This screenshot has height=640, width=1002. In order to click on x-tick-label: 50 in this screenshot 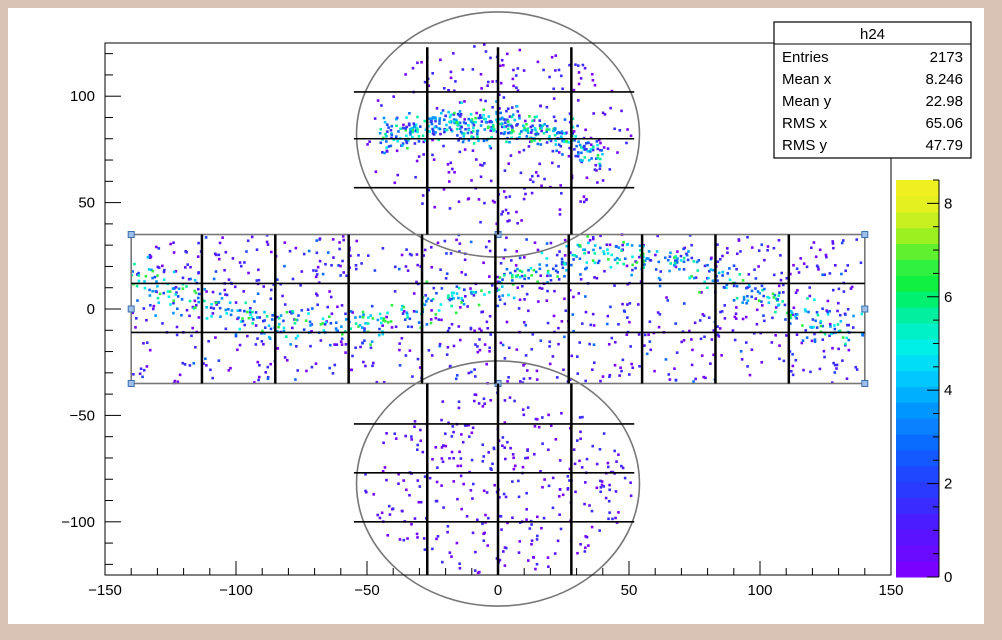, I will do `click(629, 590)`.